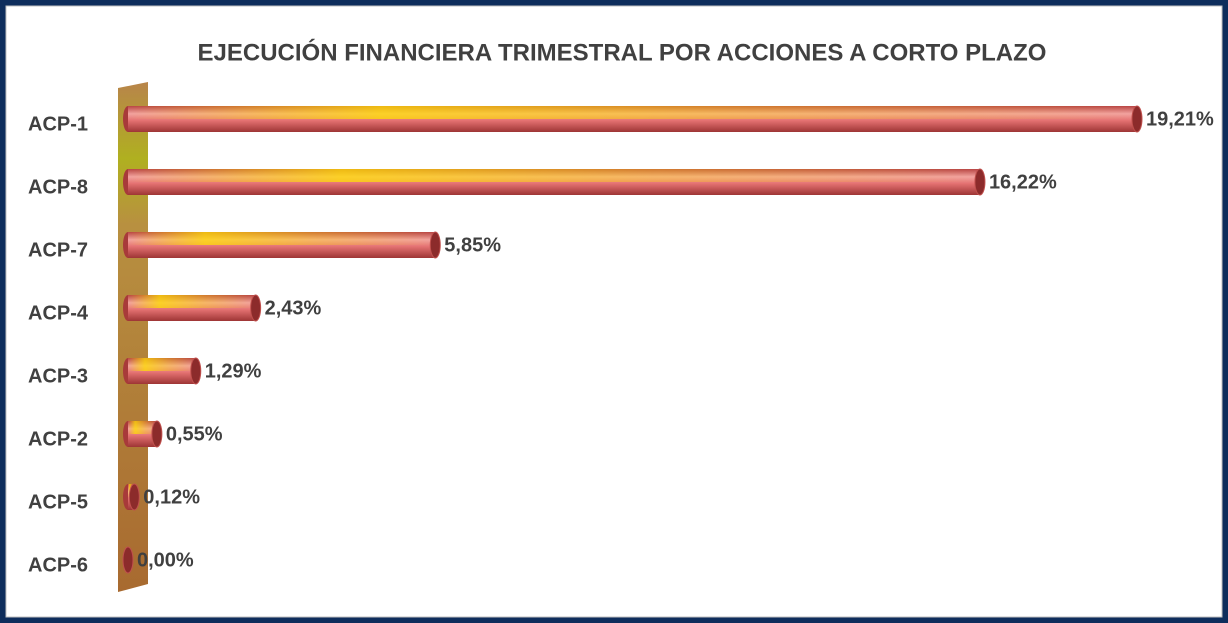  Describe the element at coordinates (1023, 182) in the screenshot. I see `value-label: 16,22%` at that location.